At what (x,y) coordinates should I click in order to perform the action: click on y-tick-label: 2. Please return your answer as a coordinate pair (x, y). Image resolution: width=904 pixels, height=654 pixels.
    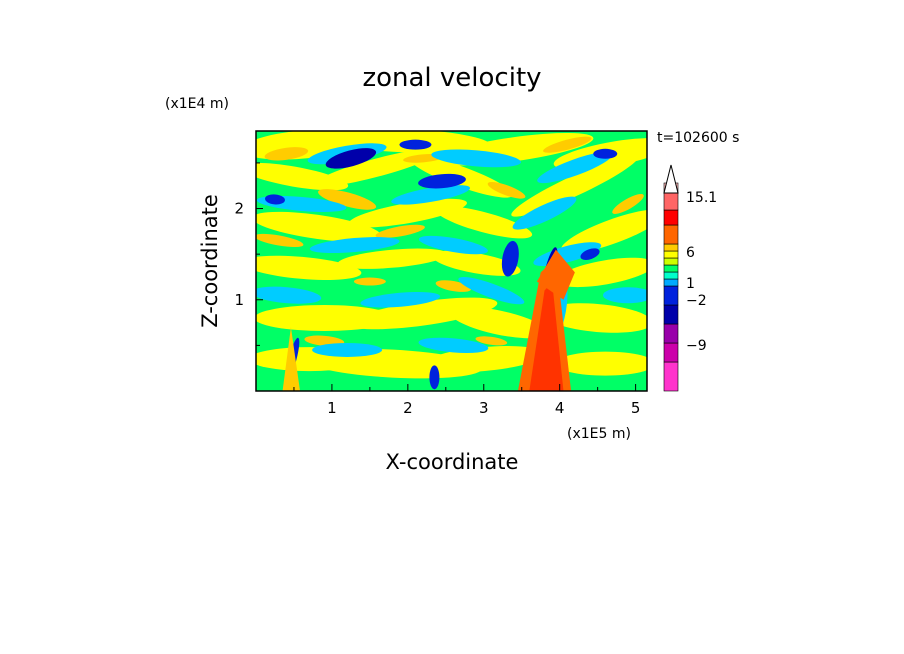
    Looking at the image, I should click on (239, 209).